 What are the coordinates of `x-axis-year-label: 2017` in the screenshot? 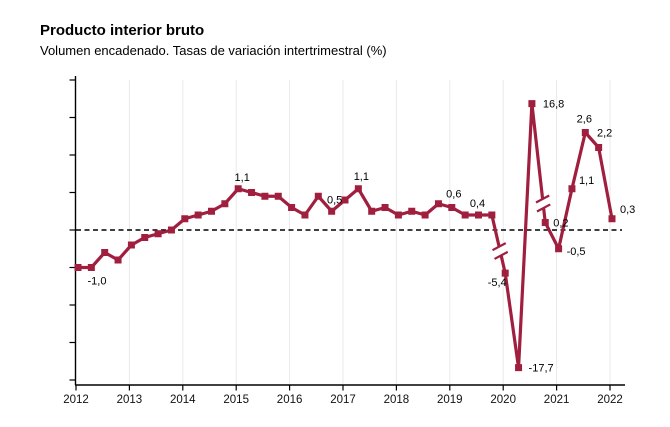 It's located at (343, 400).